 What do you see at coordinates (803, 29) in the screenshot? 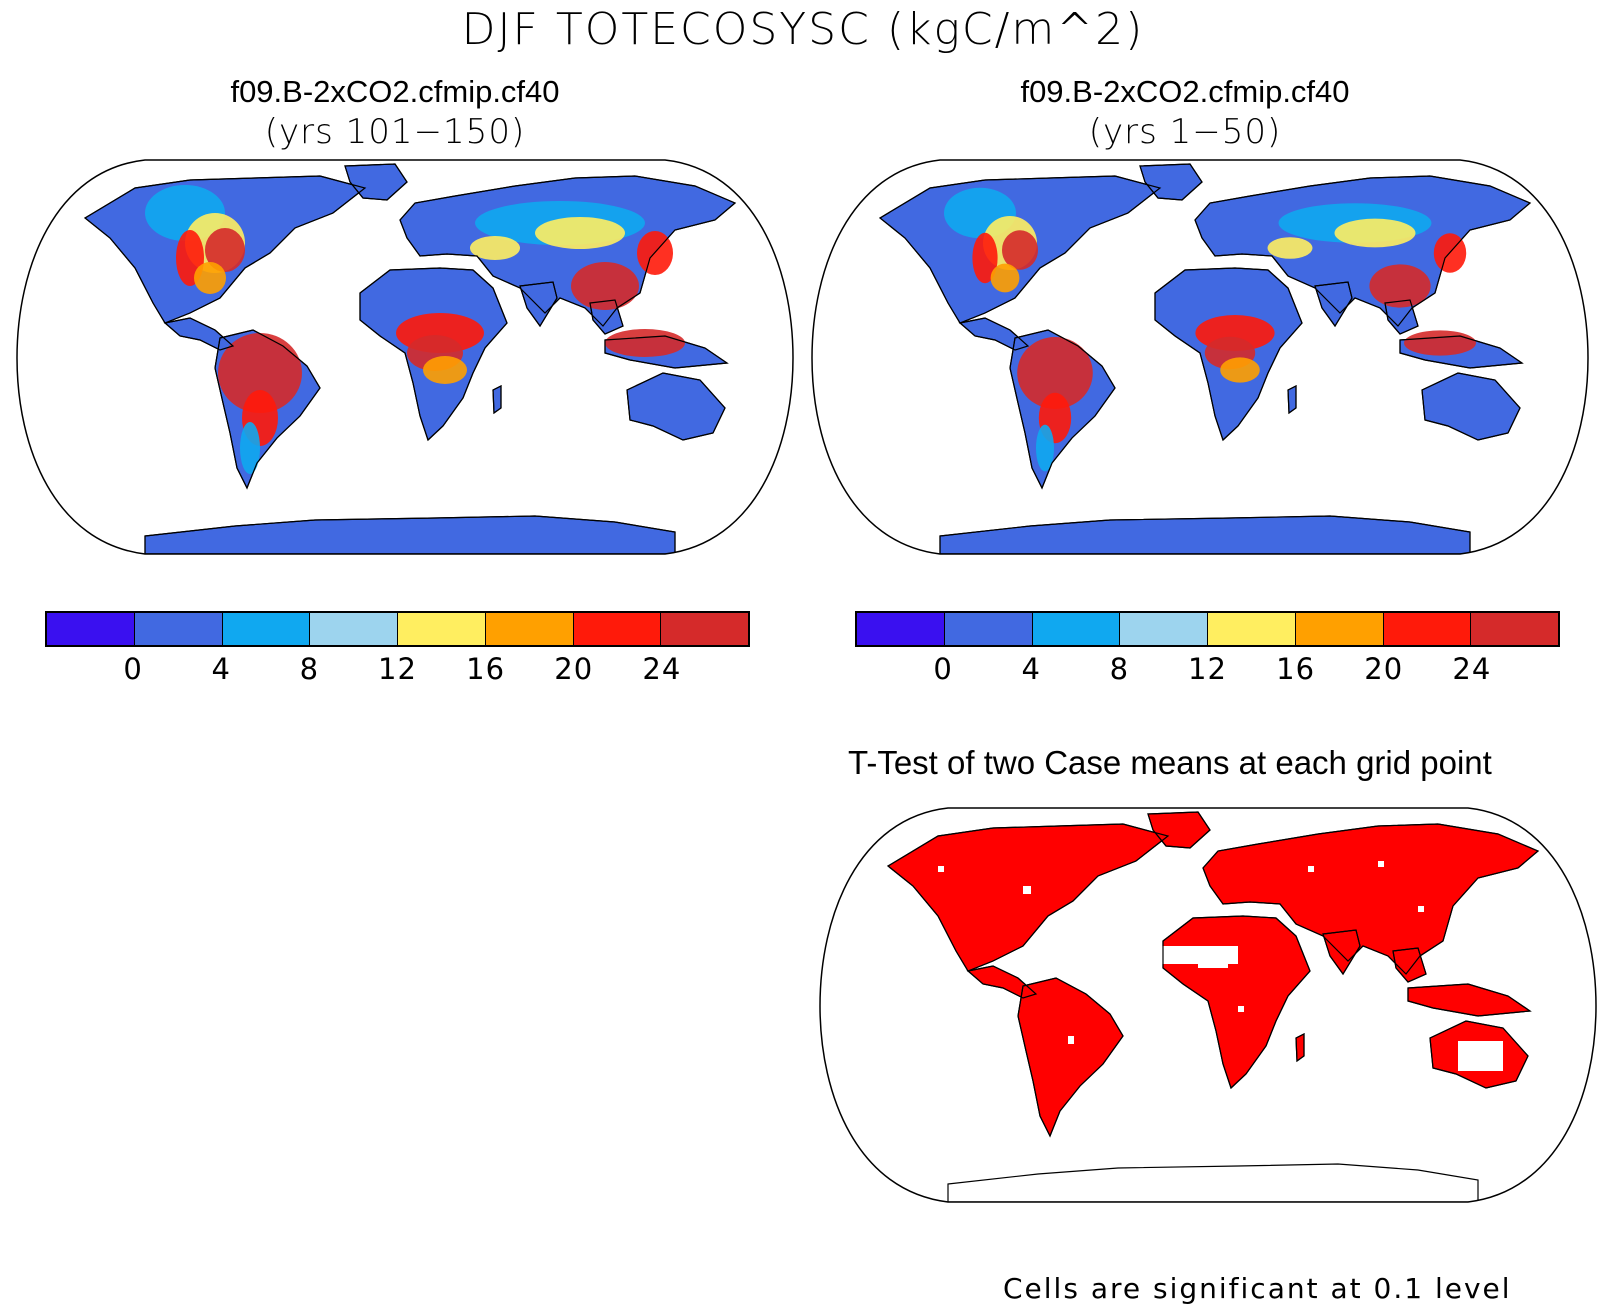
I see `figure-title: DJF TOTECOSYSC (kgC/m^2)` at bounding box center [803, 29].